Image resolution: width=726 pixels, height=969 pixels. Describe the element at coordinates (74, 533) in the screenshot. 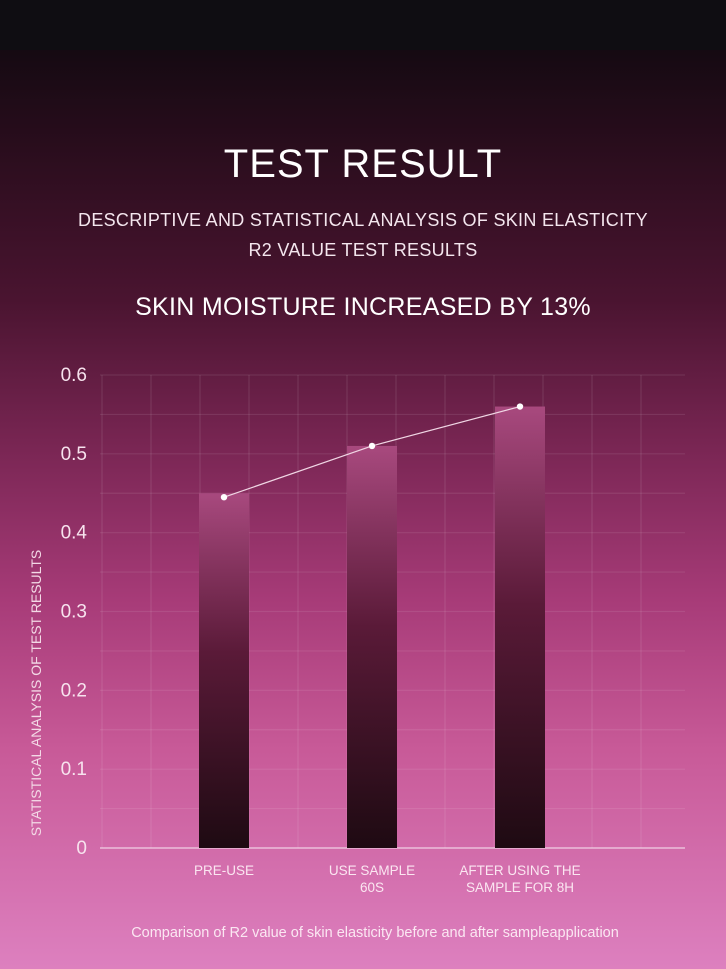

I see `y-tick-label: 0.4` at that location.